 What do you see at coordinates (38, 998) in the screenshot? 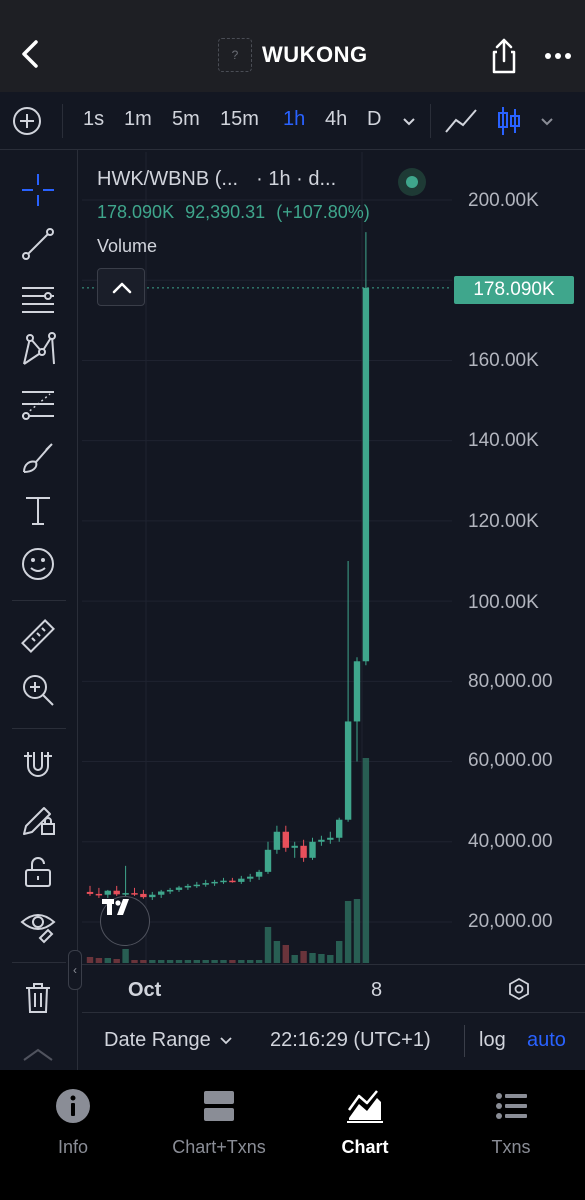
I see `trash-icon` at bounding box center [38, 998].